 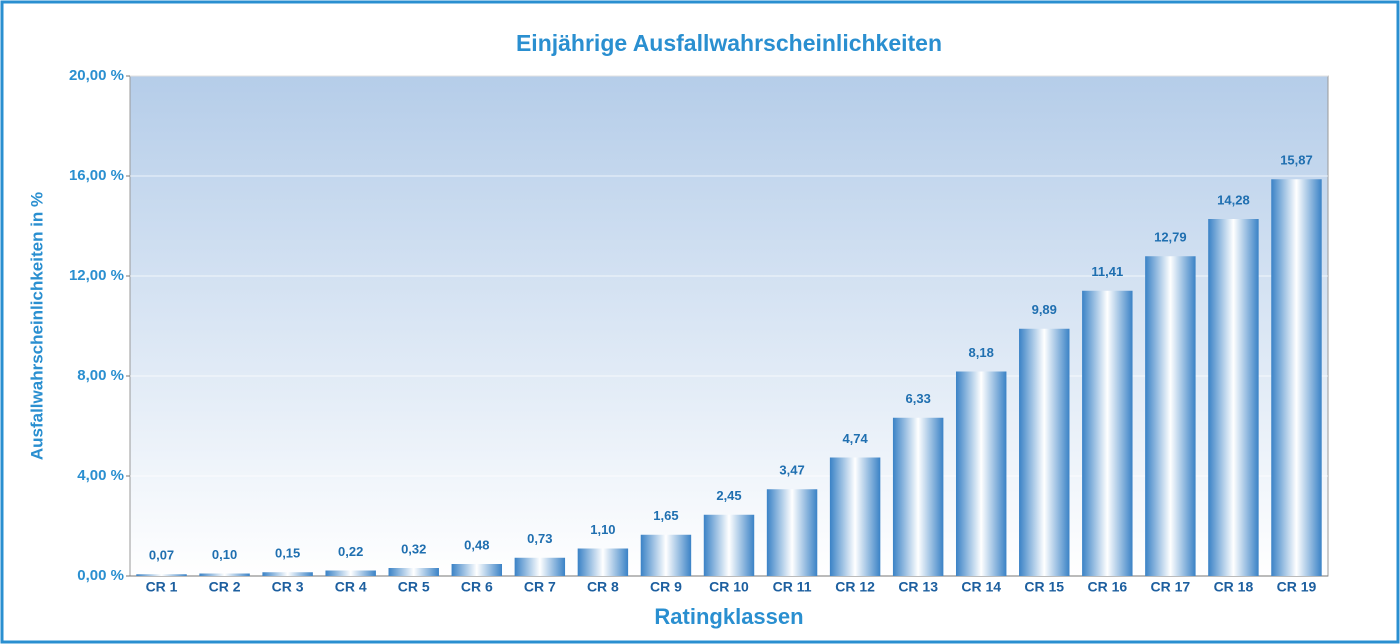 What do you see at coordinates (100, 575) in the screenshot?
I see `y-tick-label: 0,00 %` at bounding box center [100, 575].